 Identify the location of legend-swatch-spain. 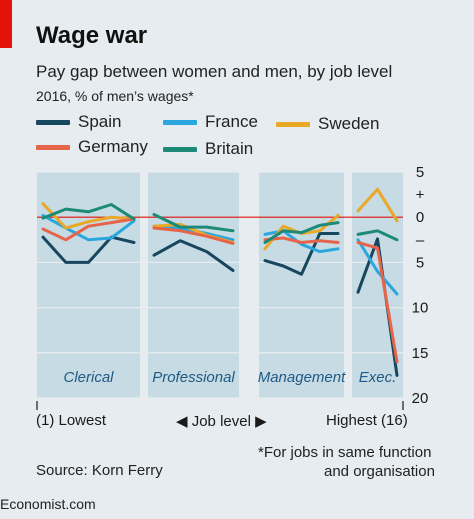
(53, 122).